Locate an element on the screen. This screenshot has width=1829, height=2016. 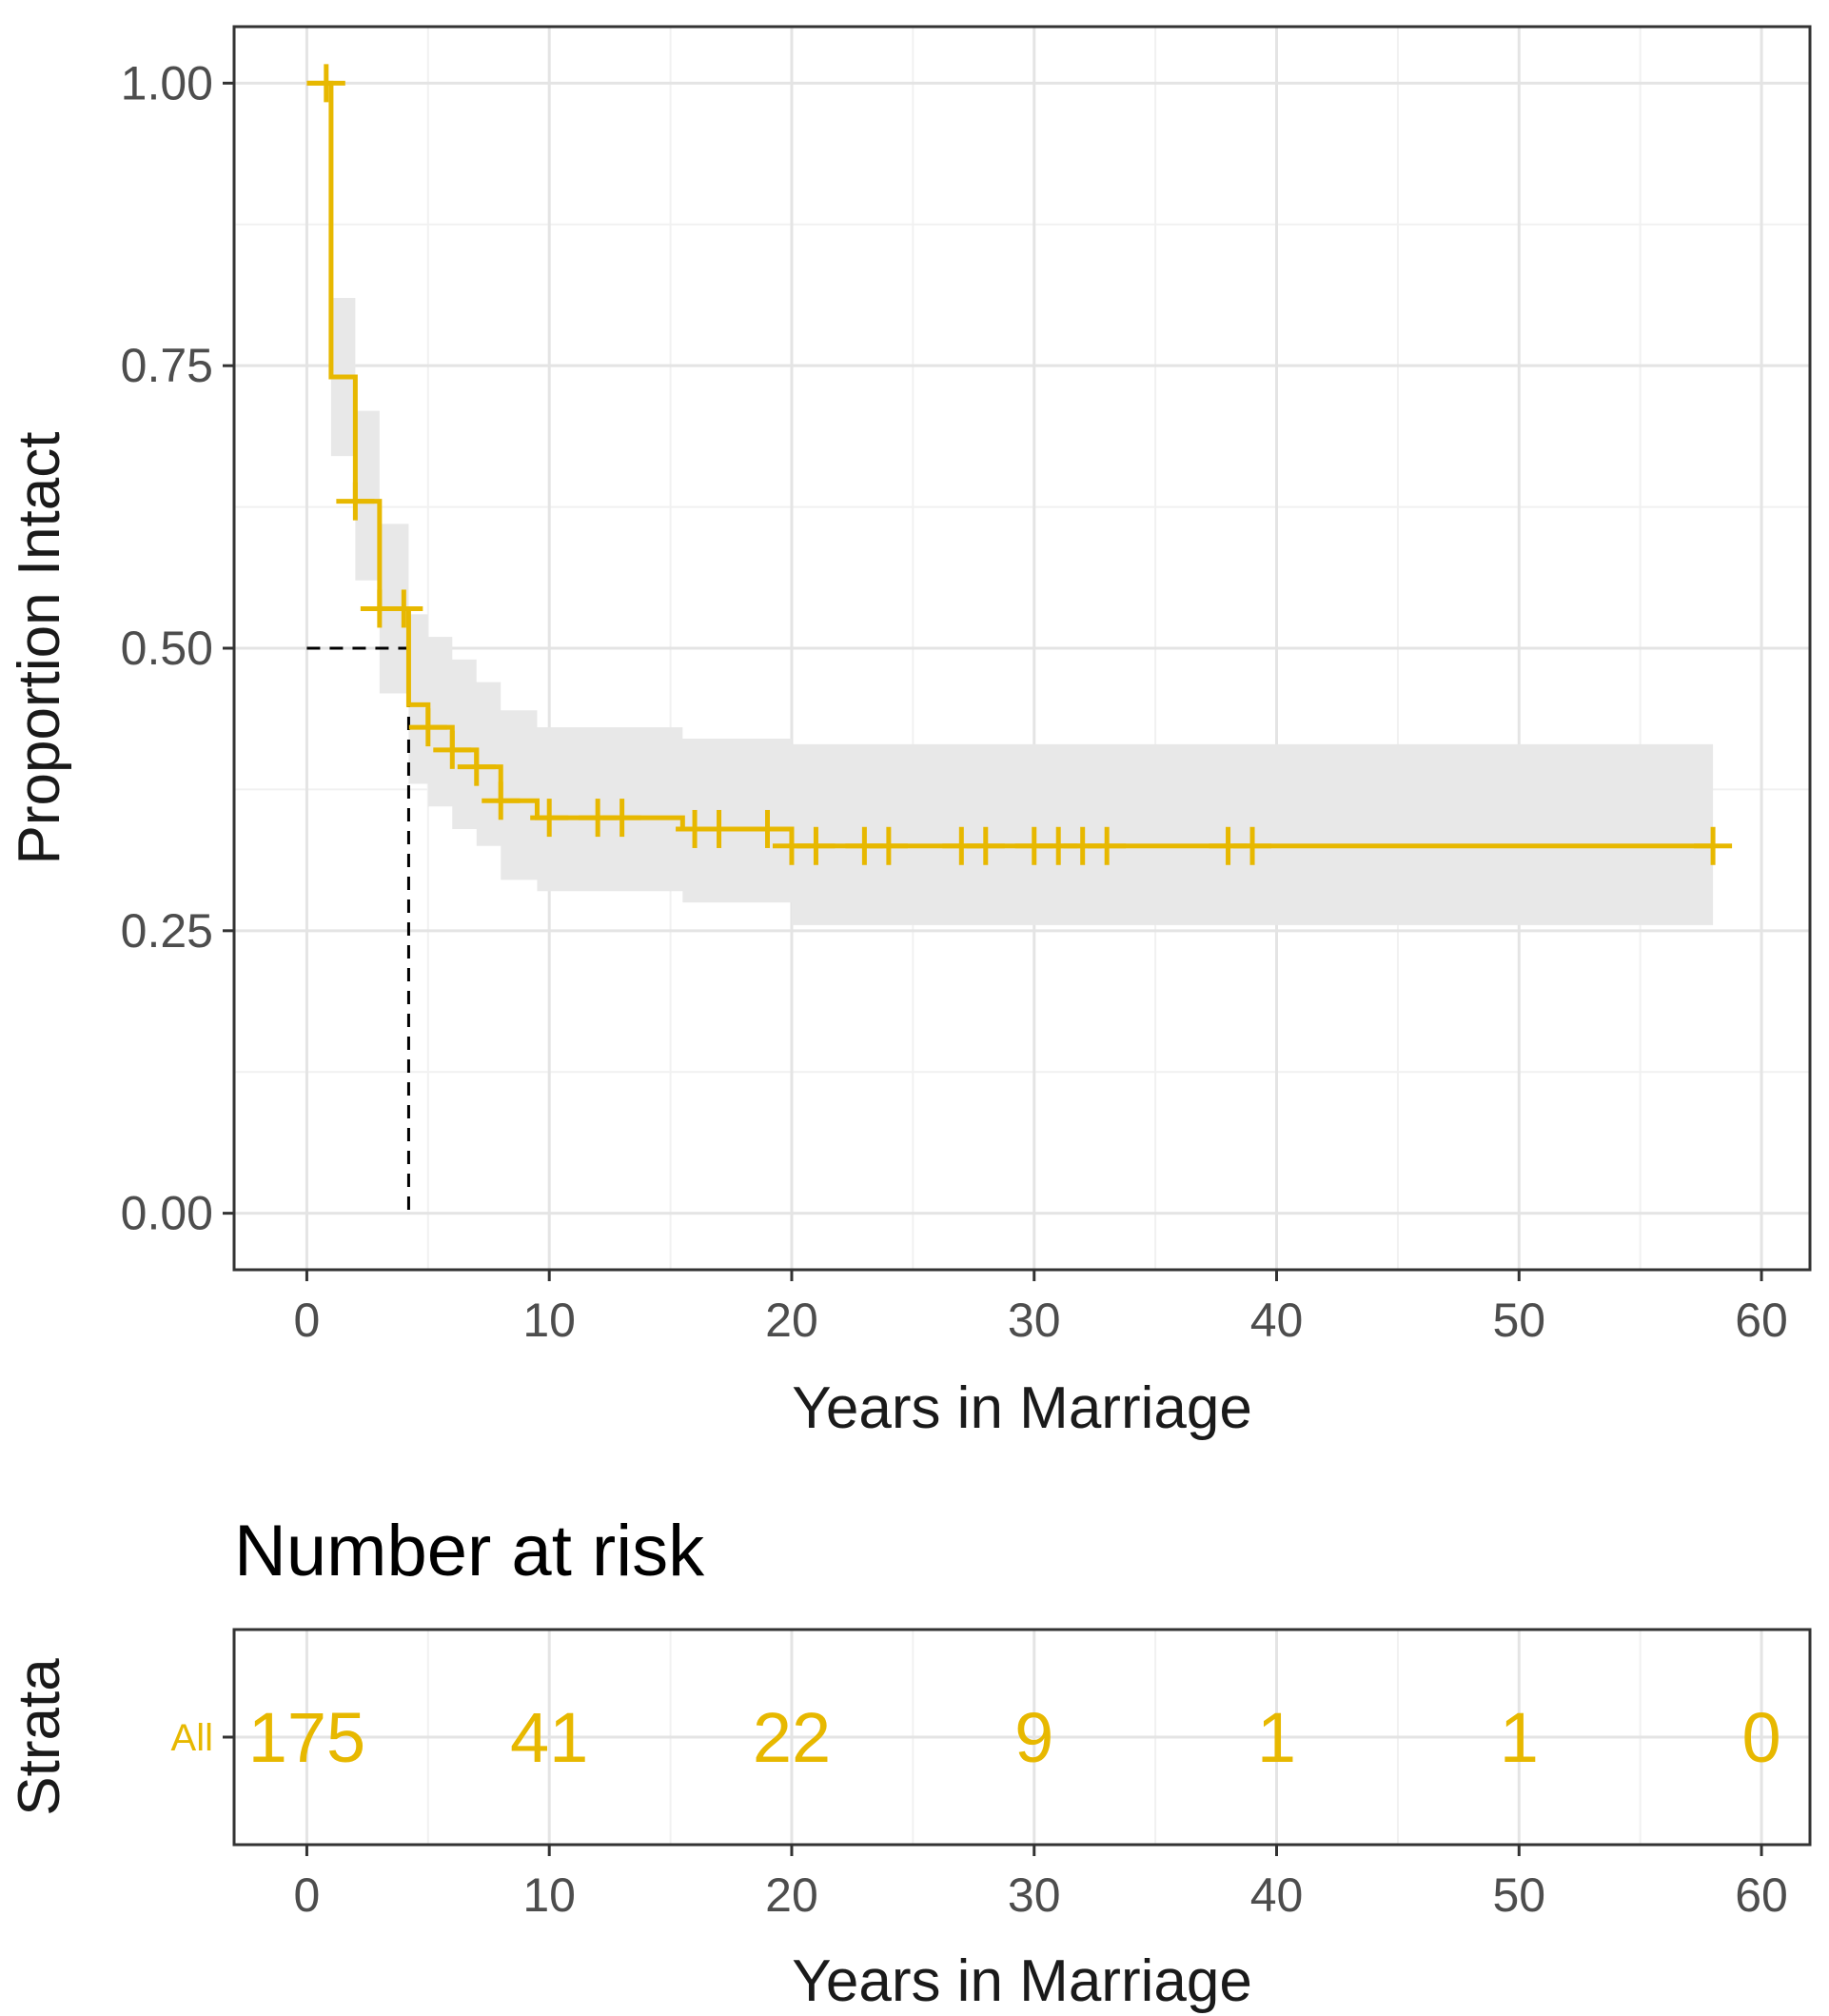
risk-x-tick-label: 50 is located at coordinates (1519, 1895).